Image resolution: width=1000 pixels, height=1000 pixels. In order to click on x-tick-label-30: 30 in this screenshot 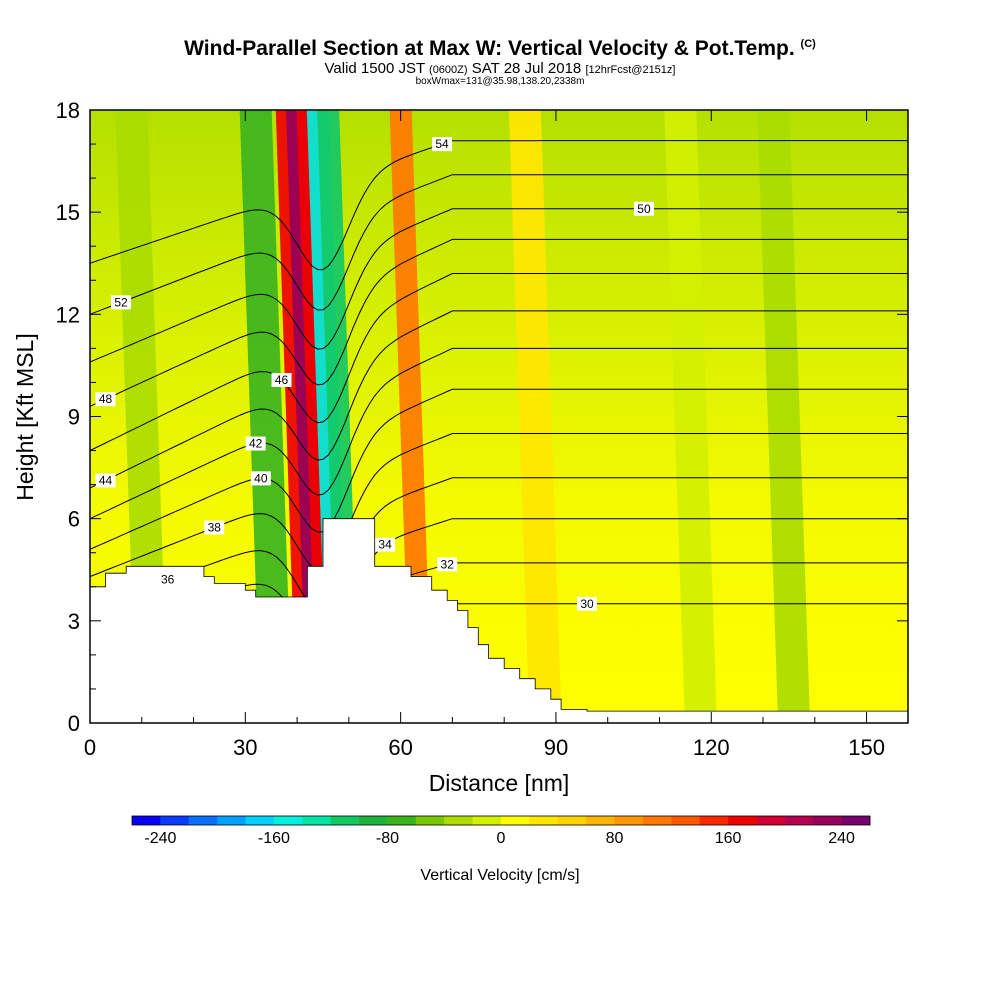, I will do `click(245, 747)`.